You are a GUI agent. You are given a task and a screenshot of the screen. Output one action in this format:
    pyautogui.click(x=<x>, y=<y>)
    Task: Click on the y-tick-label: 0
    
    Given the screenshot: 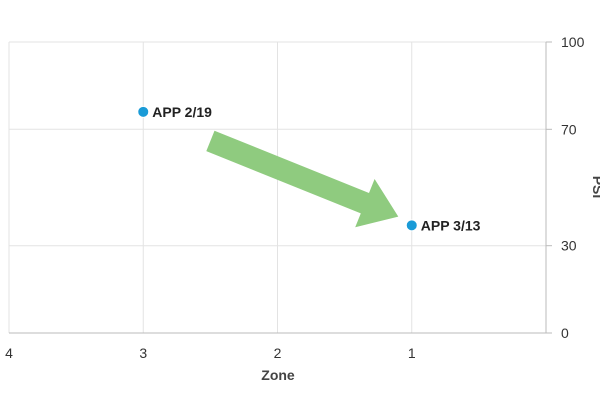 What is the action you would take?
    pyautogui.click(x=565, y=333)
    